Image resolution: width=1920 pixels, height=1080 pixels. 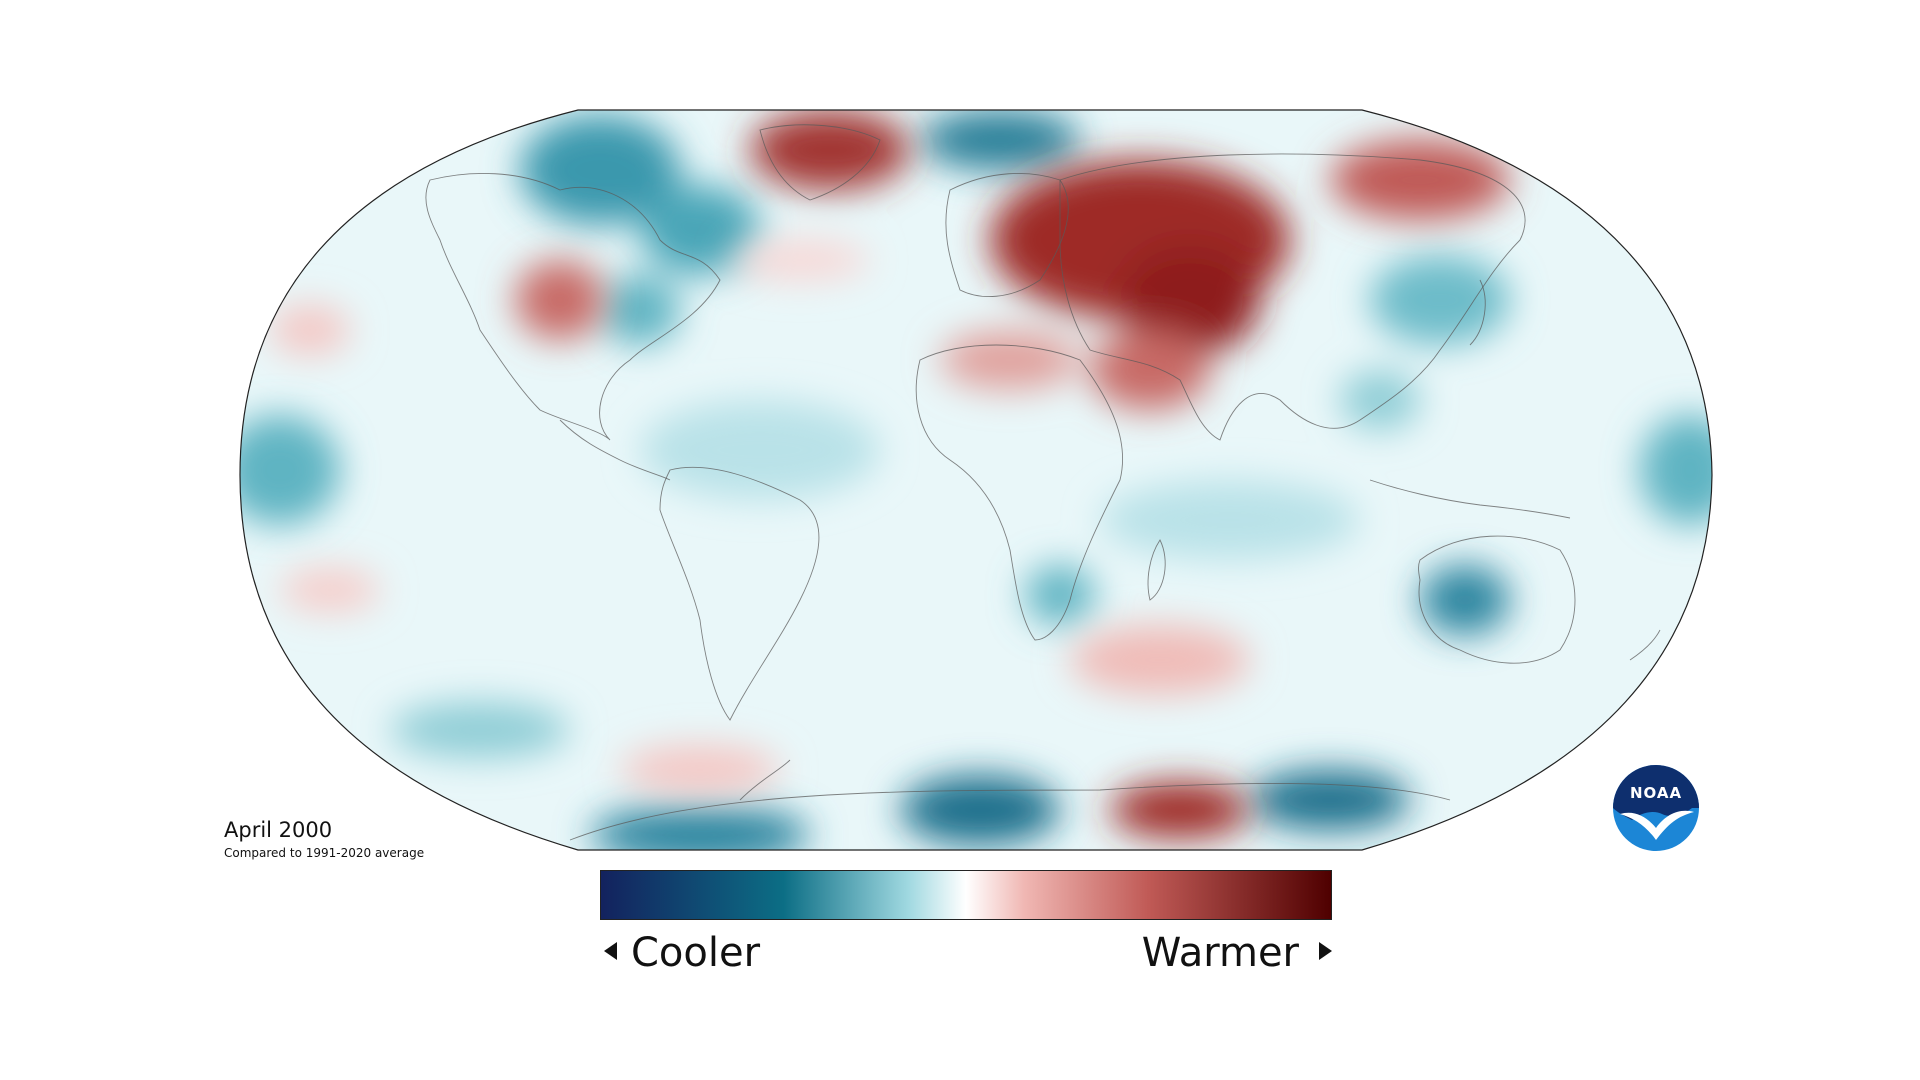 What do you see at coordinates (1477, 312) in the screenshot?
I see `japan-outline` at bounding box center [1477, 312].